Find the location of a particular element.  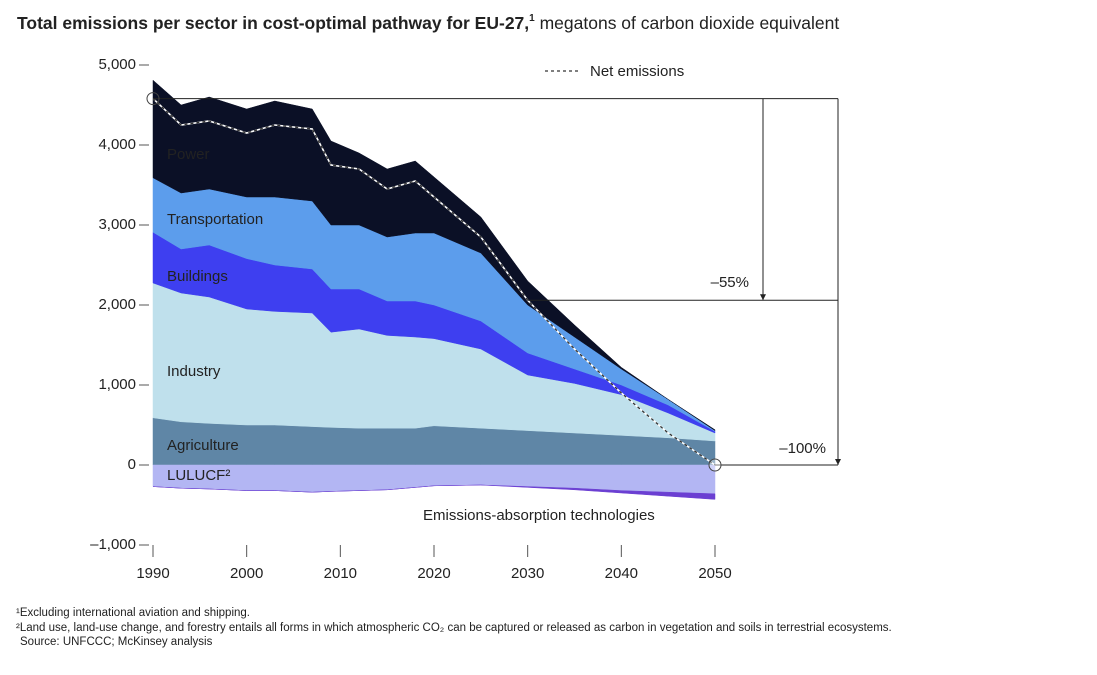

area-label: Power is located at coordinates (188, 154).